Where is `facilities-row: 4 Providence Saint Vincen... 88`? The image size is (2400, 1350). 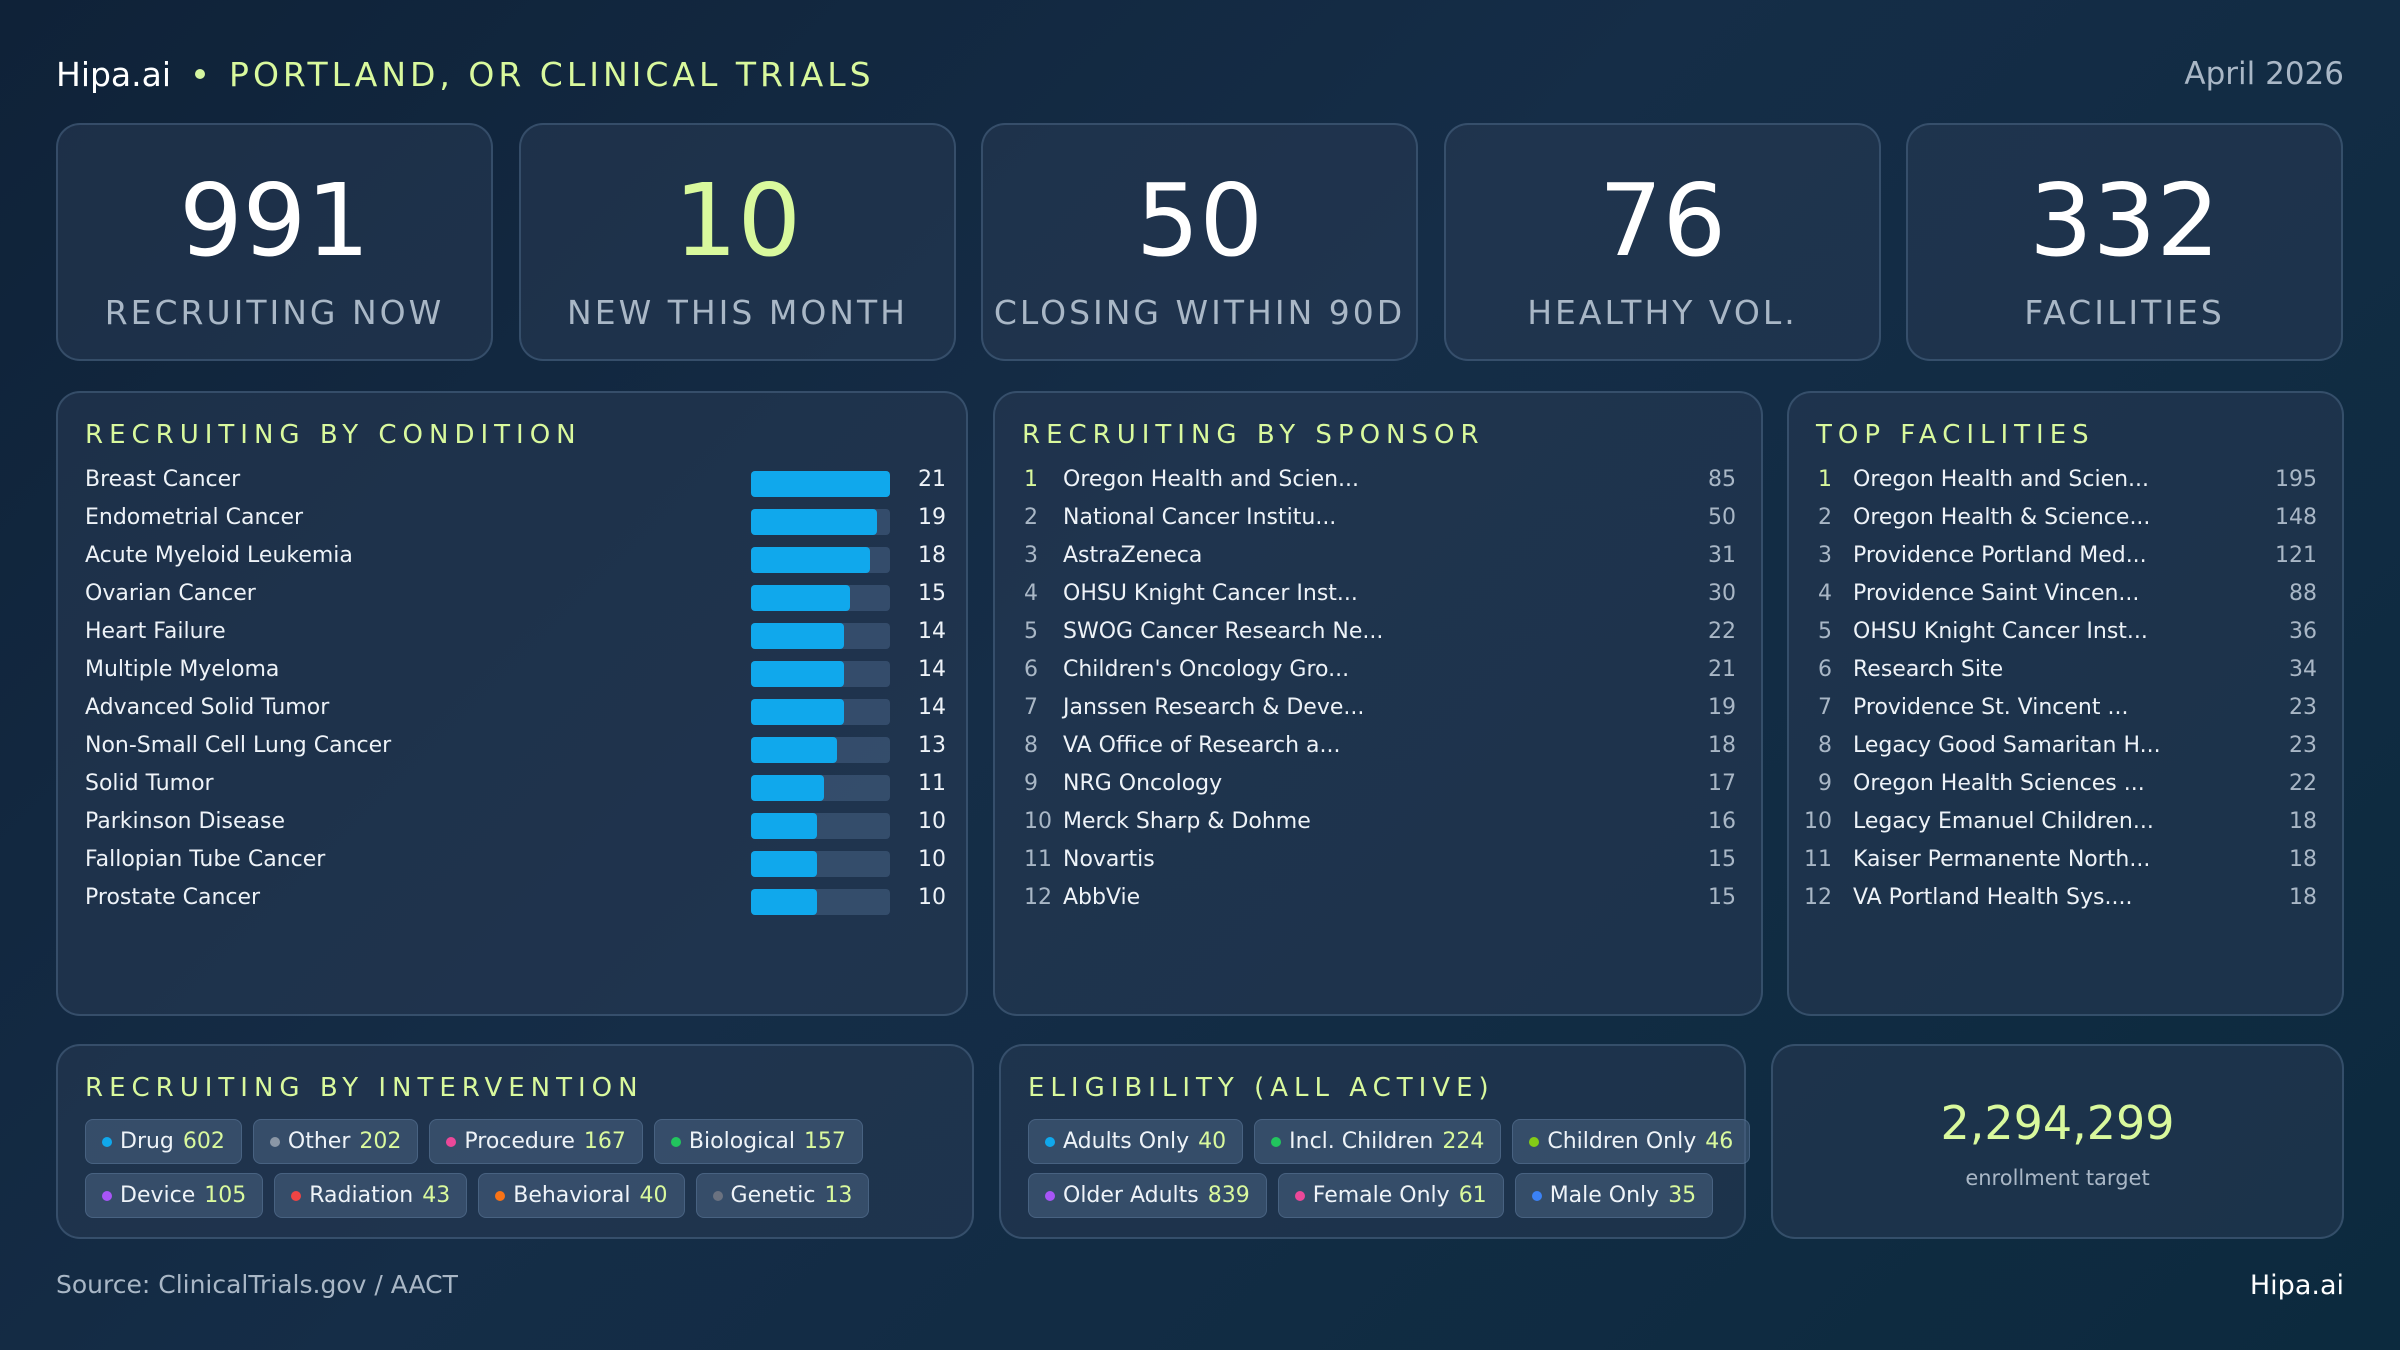 facilities-row: 4 Providence Saint Vincen... 88 is located at coordinates (2067, 600).